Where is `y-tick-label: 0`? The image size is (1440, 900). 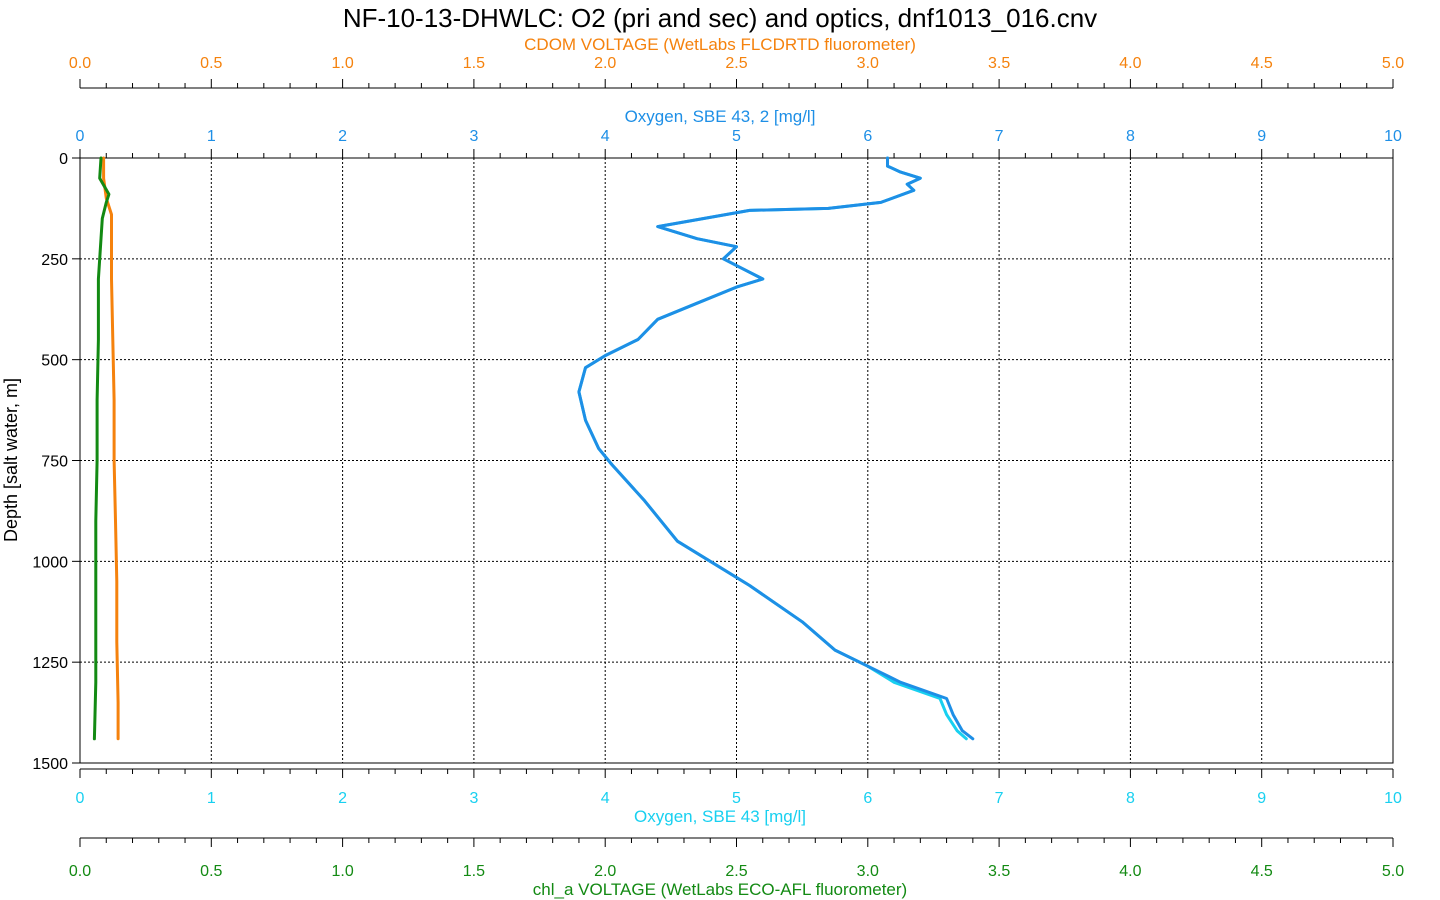
y-tick-label: 0 is located at coordinates (63, 159).